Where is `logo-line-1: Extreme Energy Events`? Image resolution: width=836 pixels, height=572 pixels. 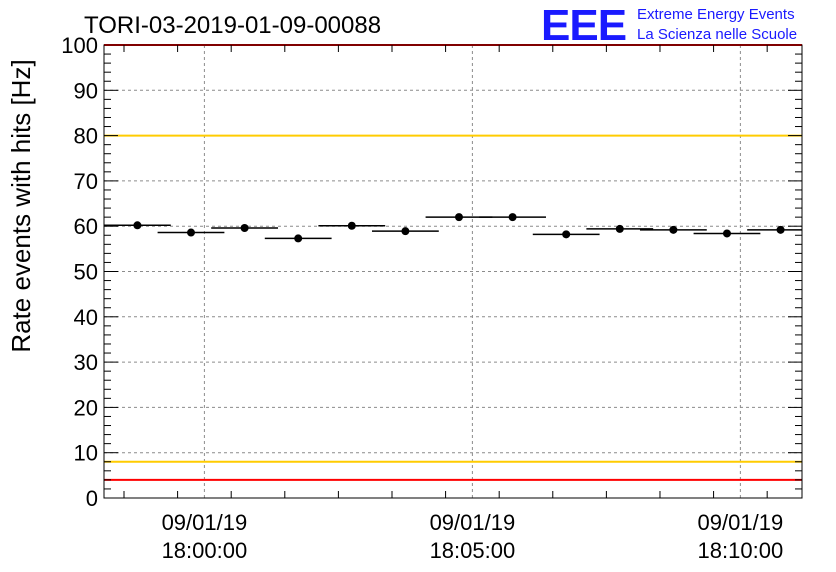 logo-line-1: Extreme Energy Events is located at coordinates (716, 14).